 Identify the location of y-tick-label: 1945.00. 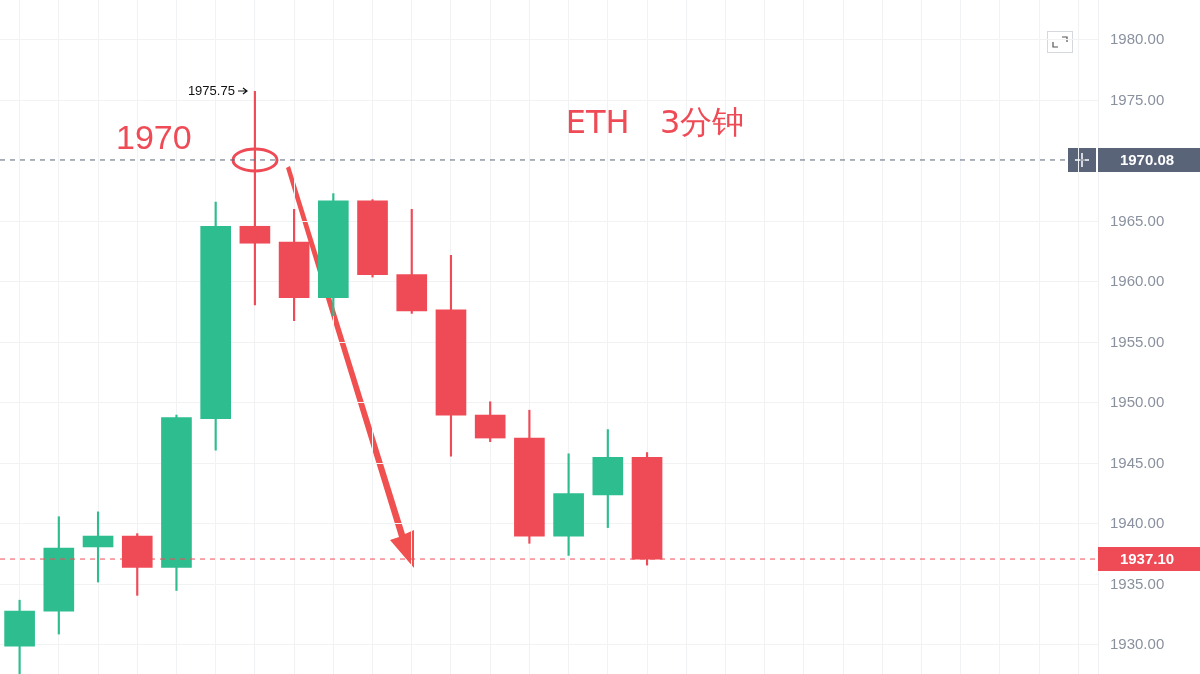
(1137, 462).